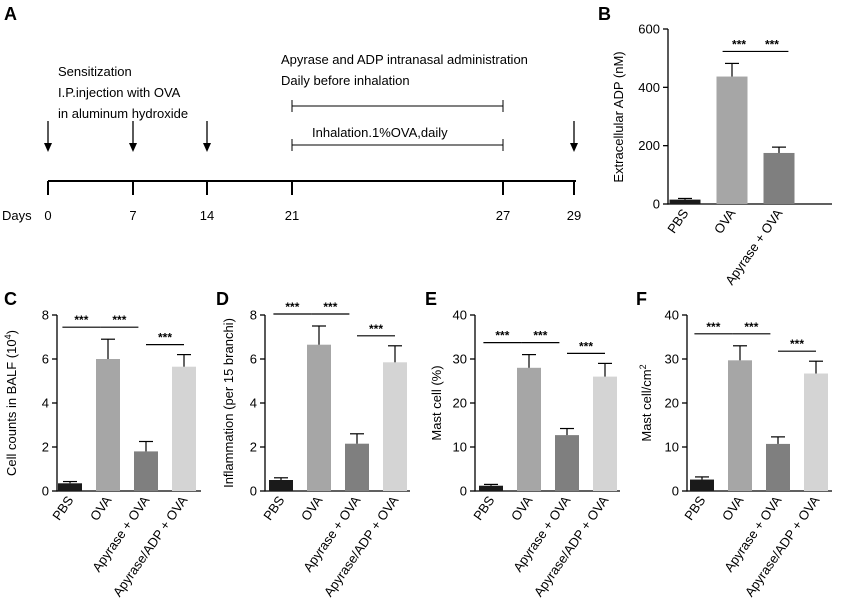 This screenshot has height=599, width=858. I want to click on y-tick-label-f: 40, so click(672, 315).